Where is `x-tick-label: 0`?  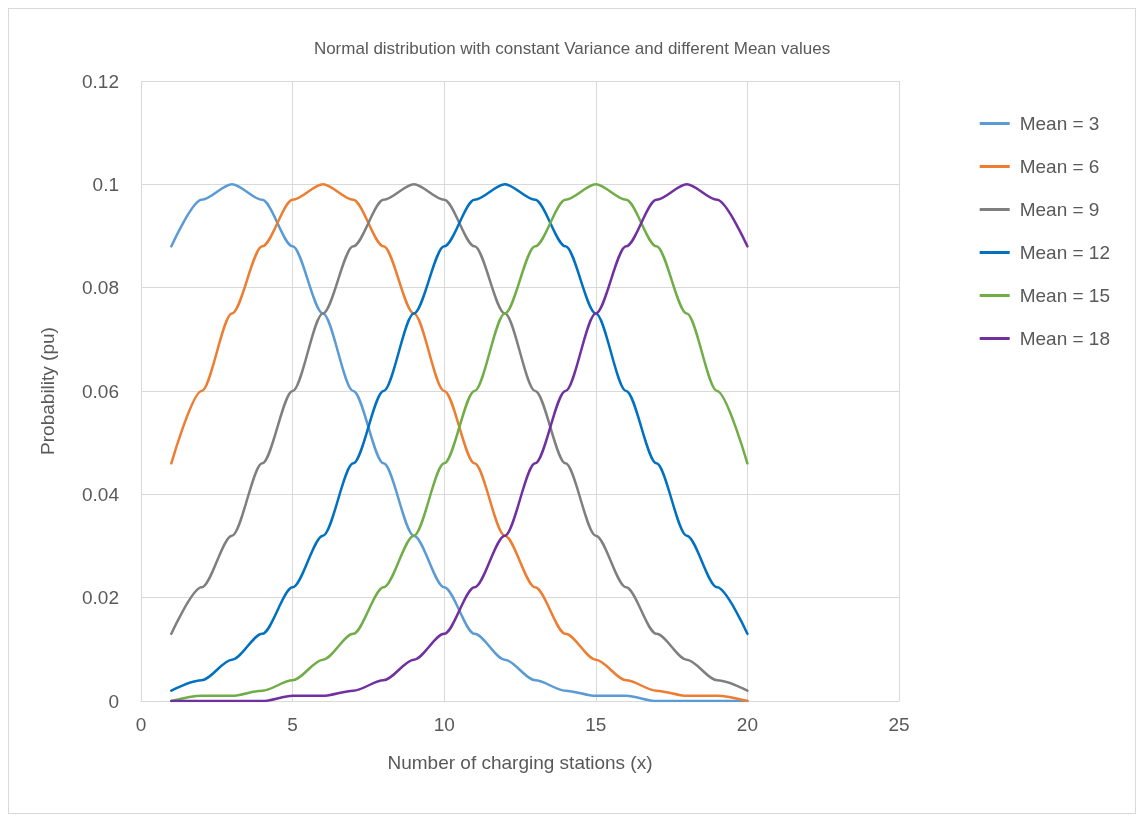 x-tick-label: 0 is located at coordinates (141, 724).